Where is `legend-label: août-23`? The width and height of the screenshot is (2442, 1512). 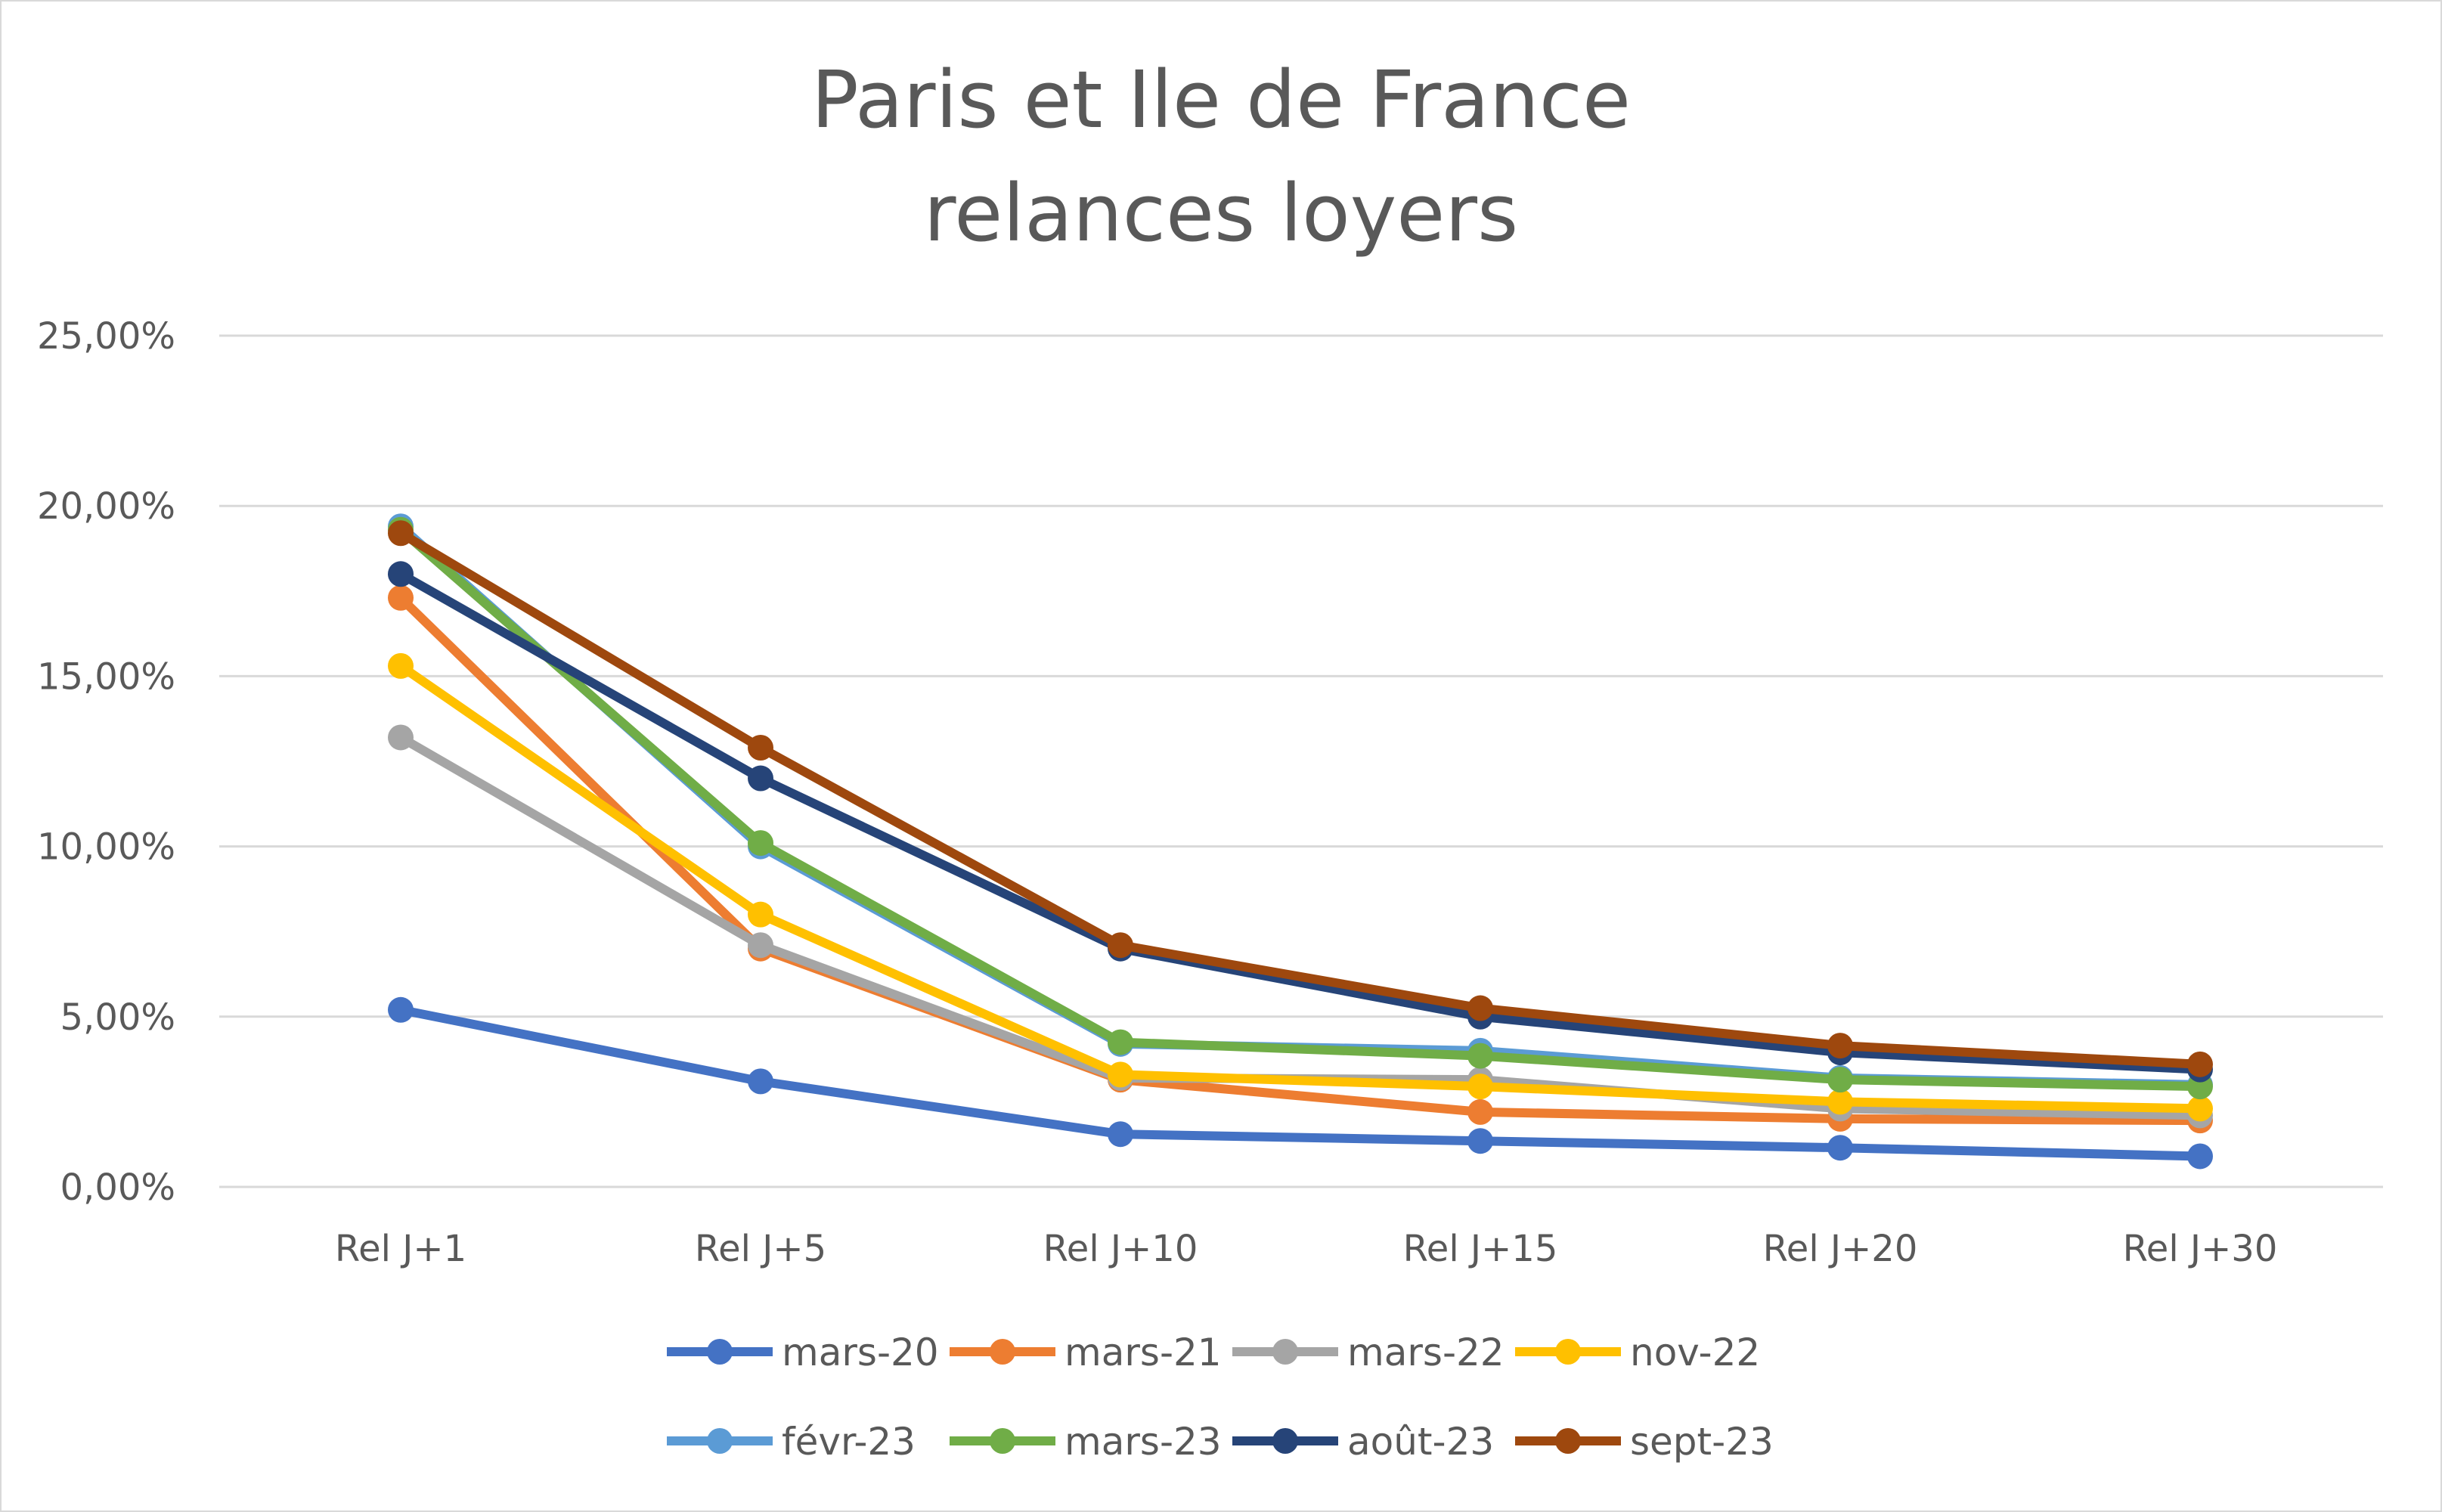
legend-label: août-23 is located at coordinates (1420, 1442).